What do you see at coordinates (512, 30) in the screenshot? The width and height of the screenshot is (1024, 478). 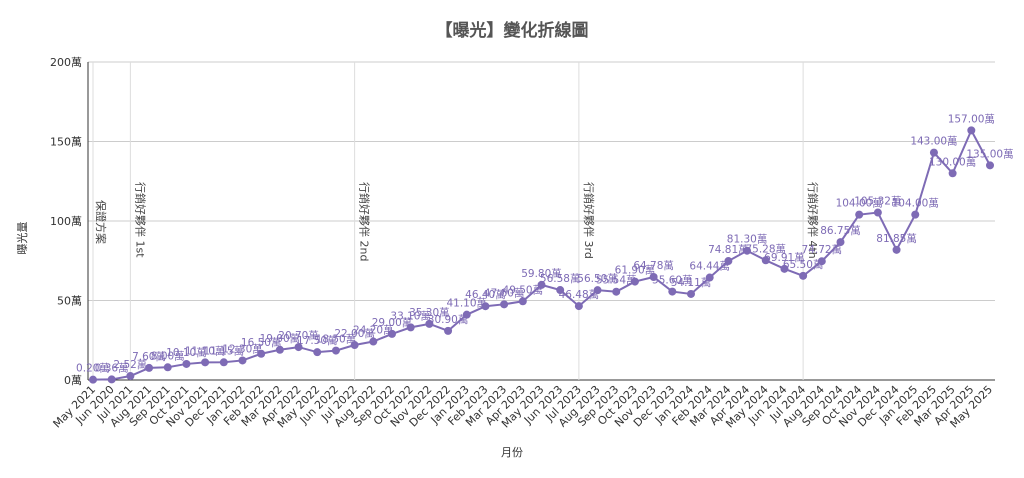 I see `chart-title: 【曝光】變化折線圖` at bounding box center [512, 30].